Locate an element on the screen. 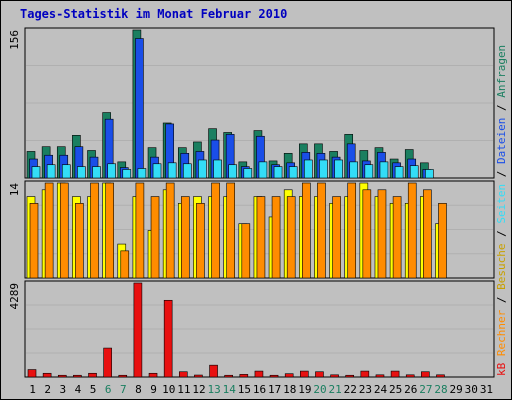 Image resolution: width=512 pixels, height=400 pixels. legend-item-10: Anfragen is located at coordinates (501, 71).